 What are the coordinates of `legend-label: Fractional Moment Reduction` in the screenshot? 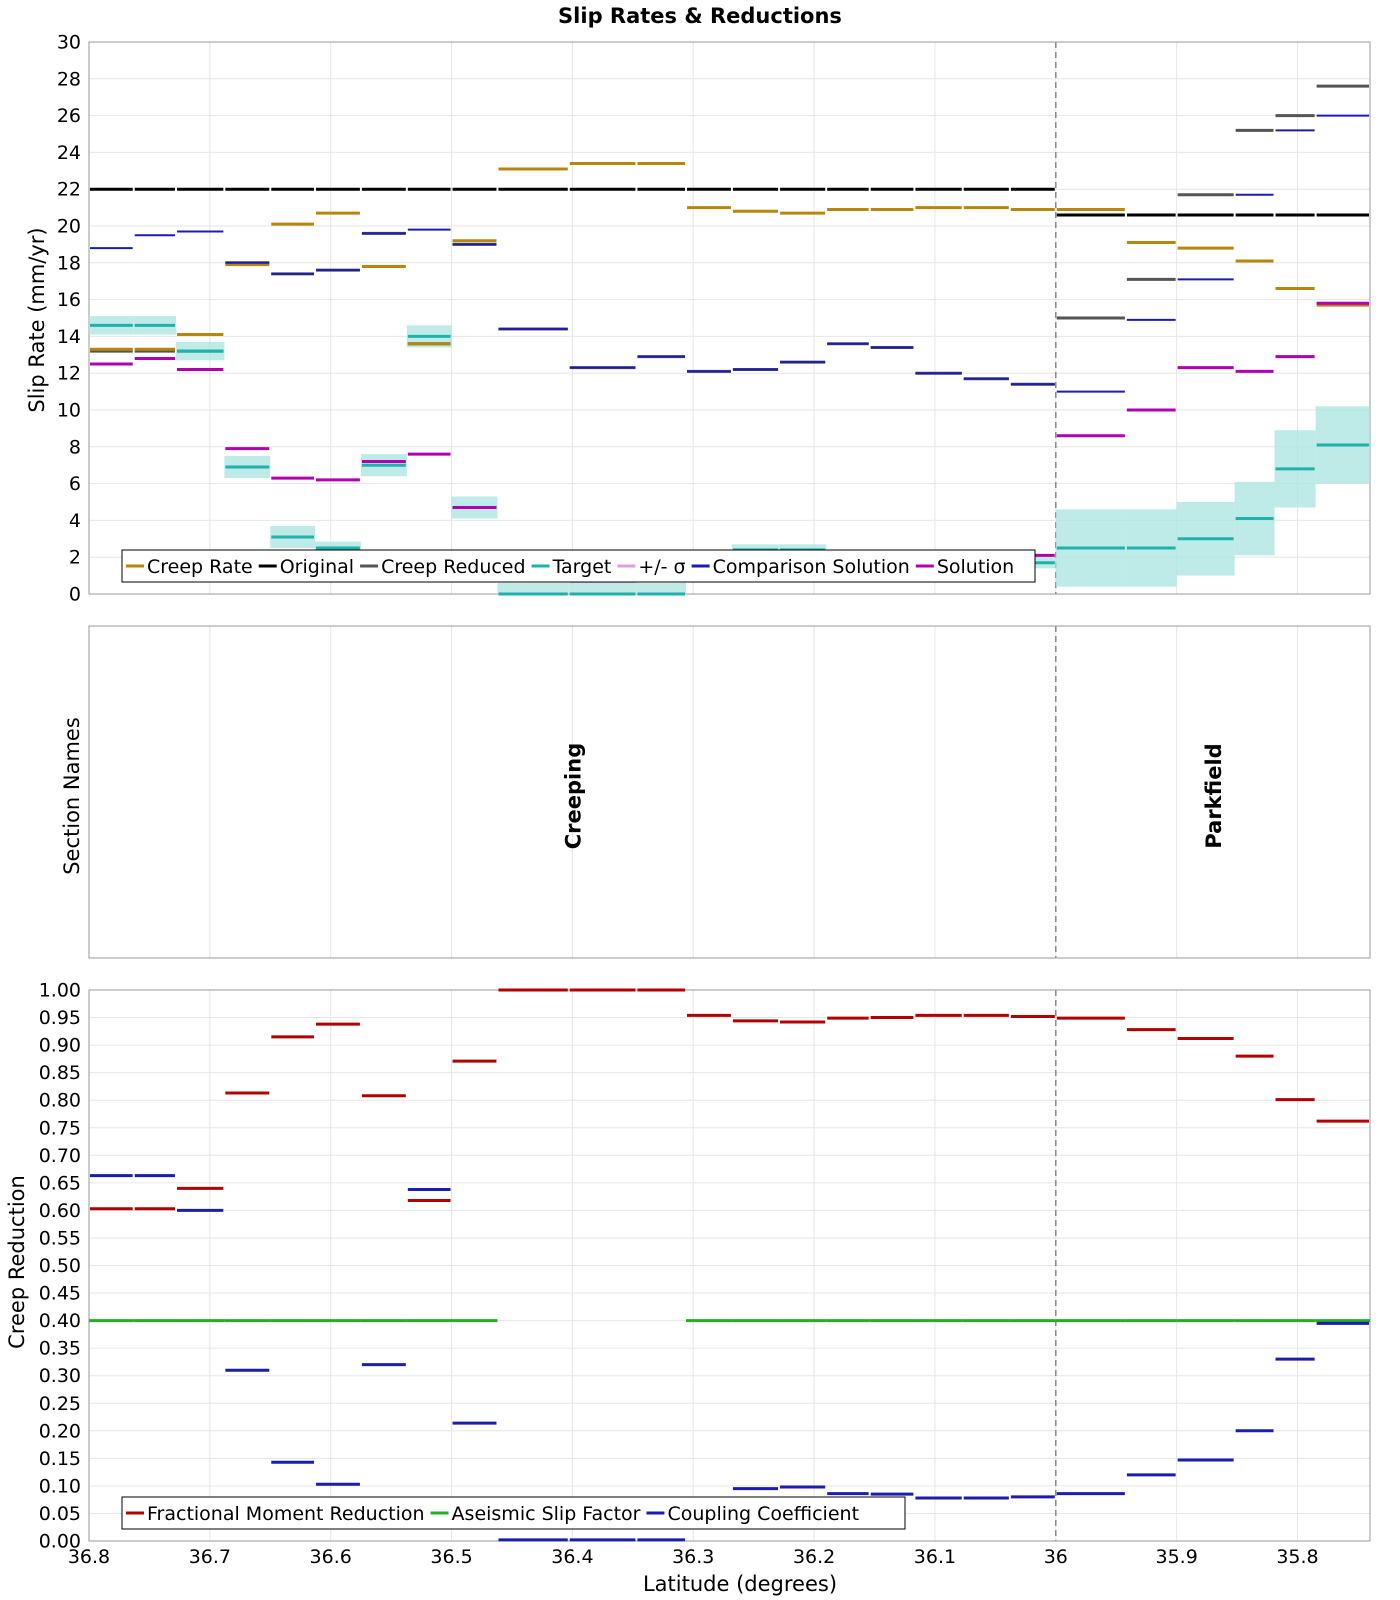 It's located at (286, 1514).